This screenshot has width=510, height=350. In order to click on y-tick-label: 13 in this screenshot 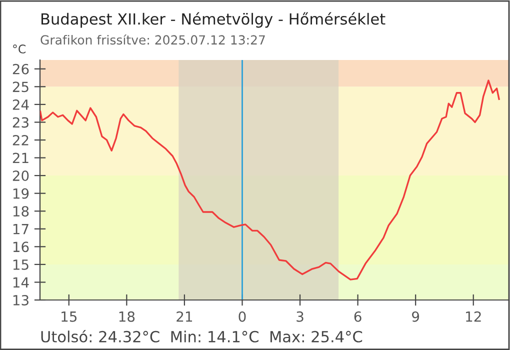, I will do `click(20, 300)`.